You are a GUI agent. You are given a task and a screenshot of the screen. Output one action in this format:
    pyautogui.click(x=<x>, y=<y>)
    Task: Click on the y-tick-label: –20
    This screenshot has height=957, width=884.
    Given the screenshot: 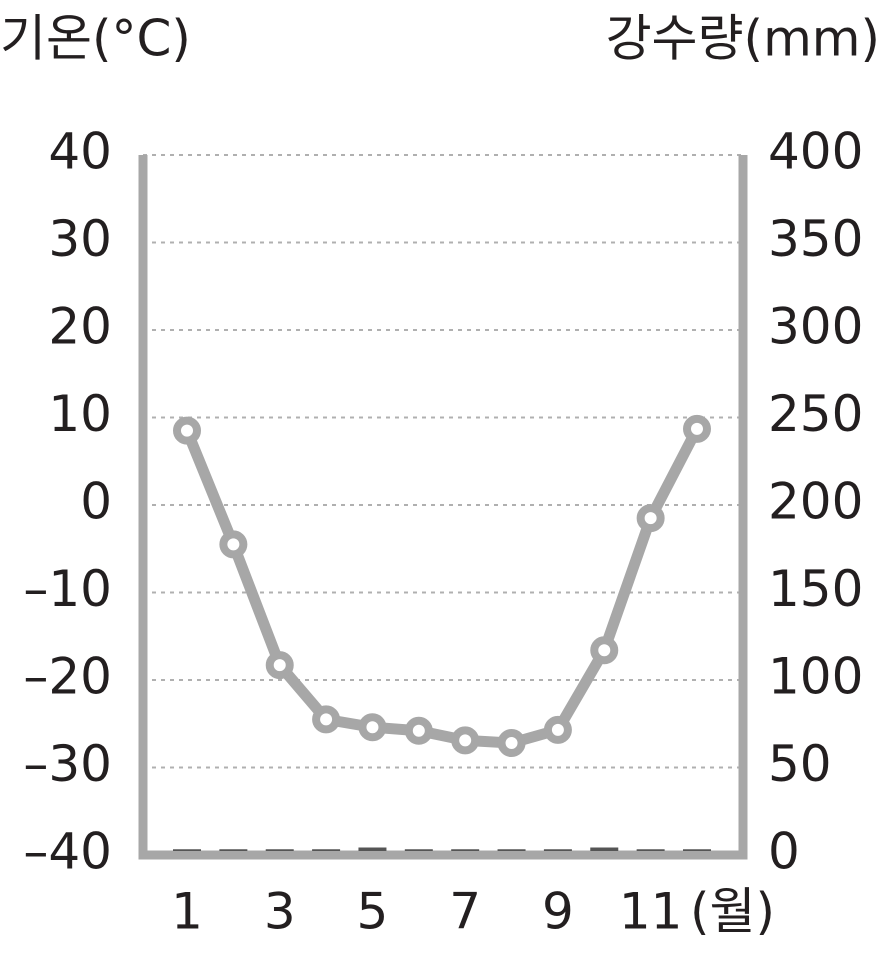 What is the action you would take?
    pyautogui.click(x=67, y=677)
    